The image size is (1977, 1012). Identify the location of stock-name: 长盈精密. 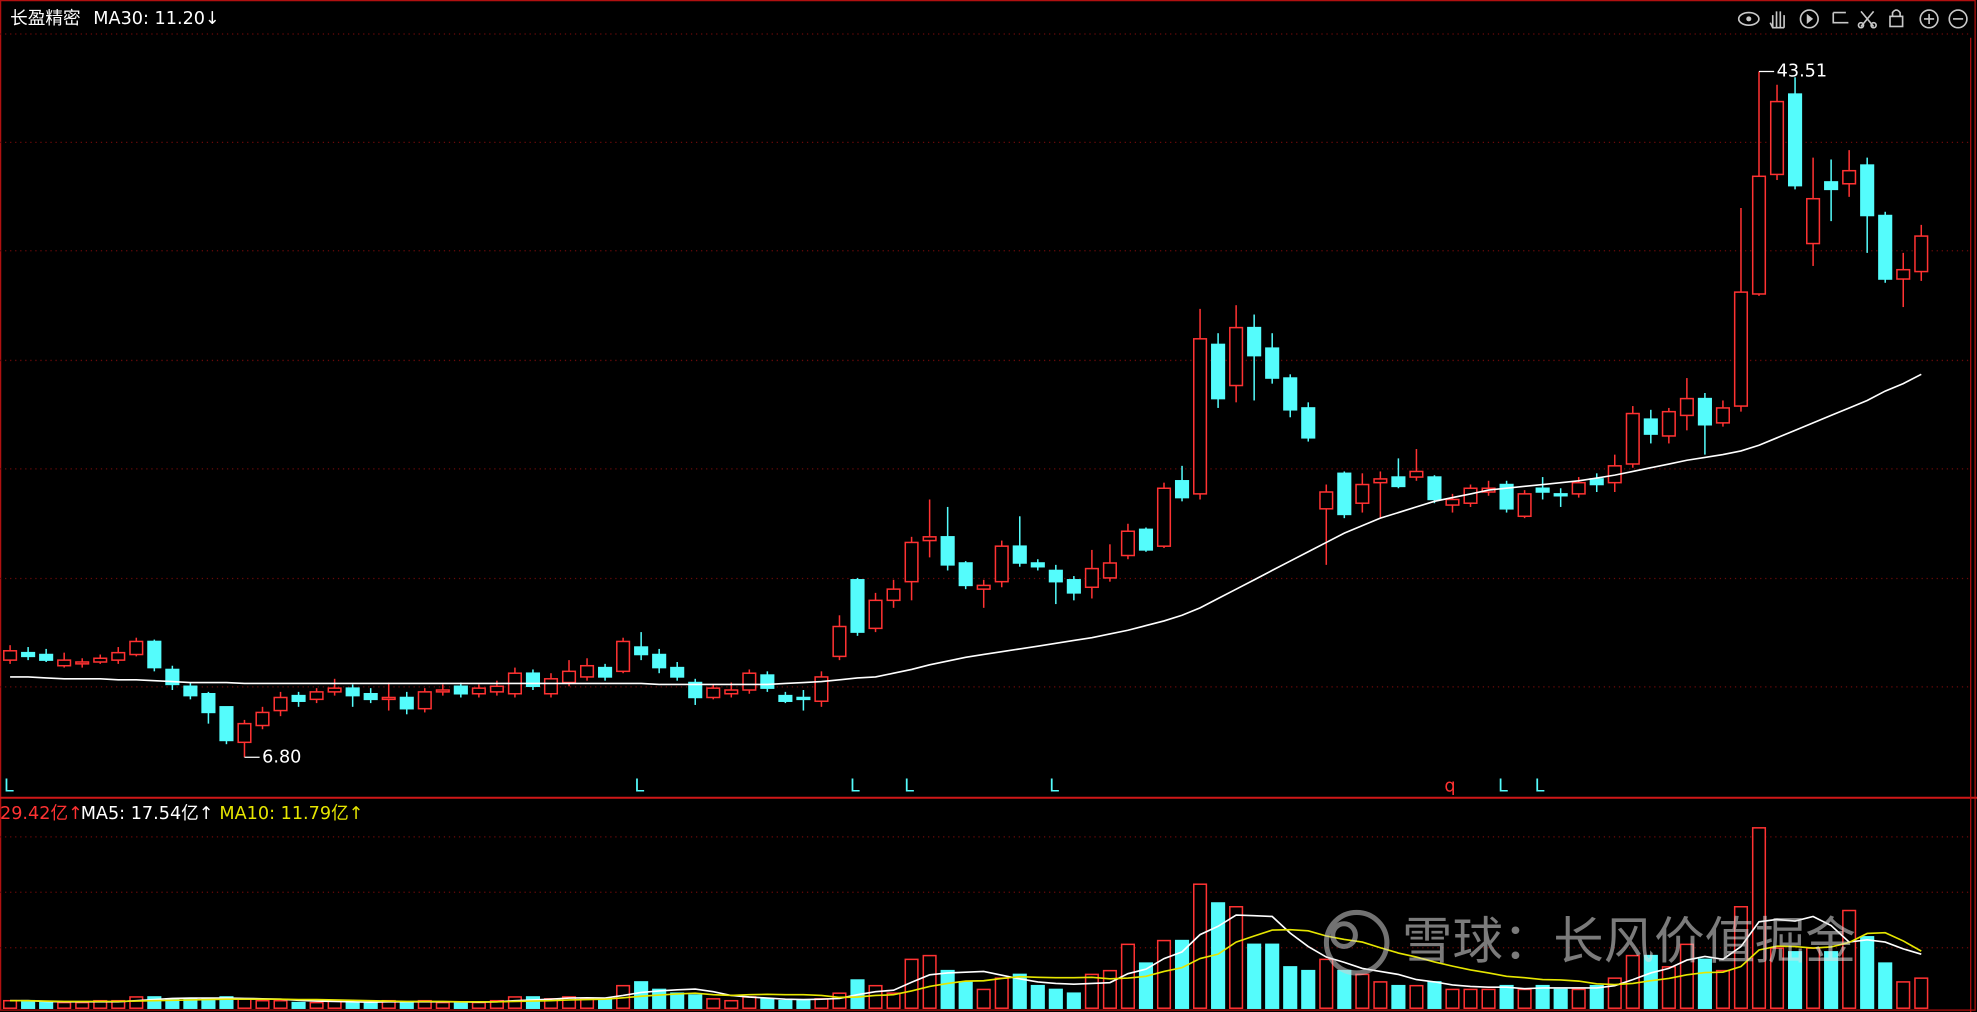
(45, 18).